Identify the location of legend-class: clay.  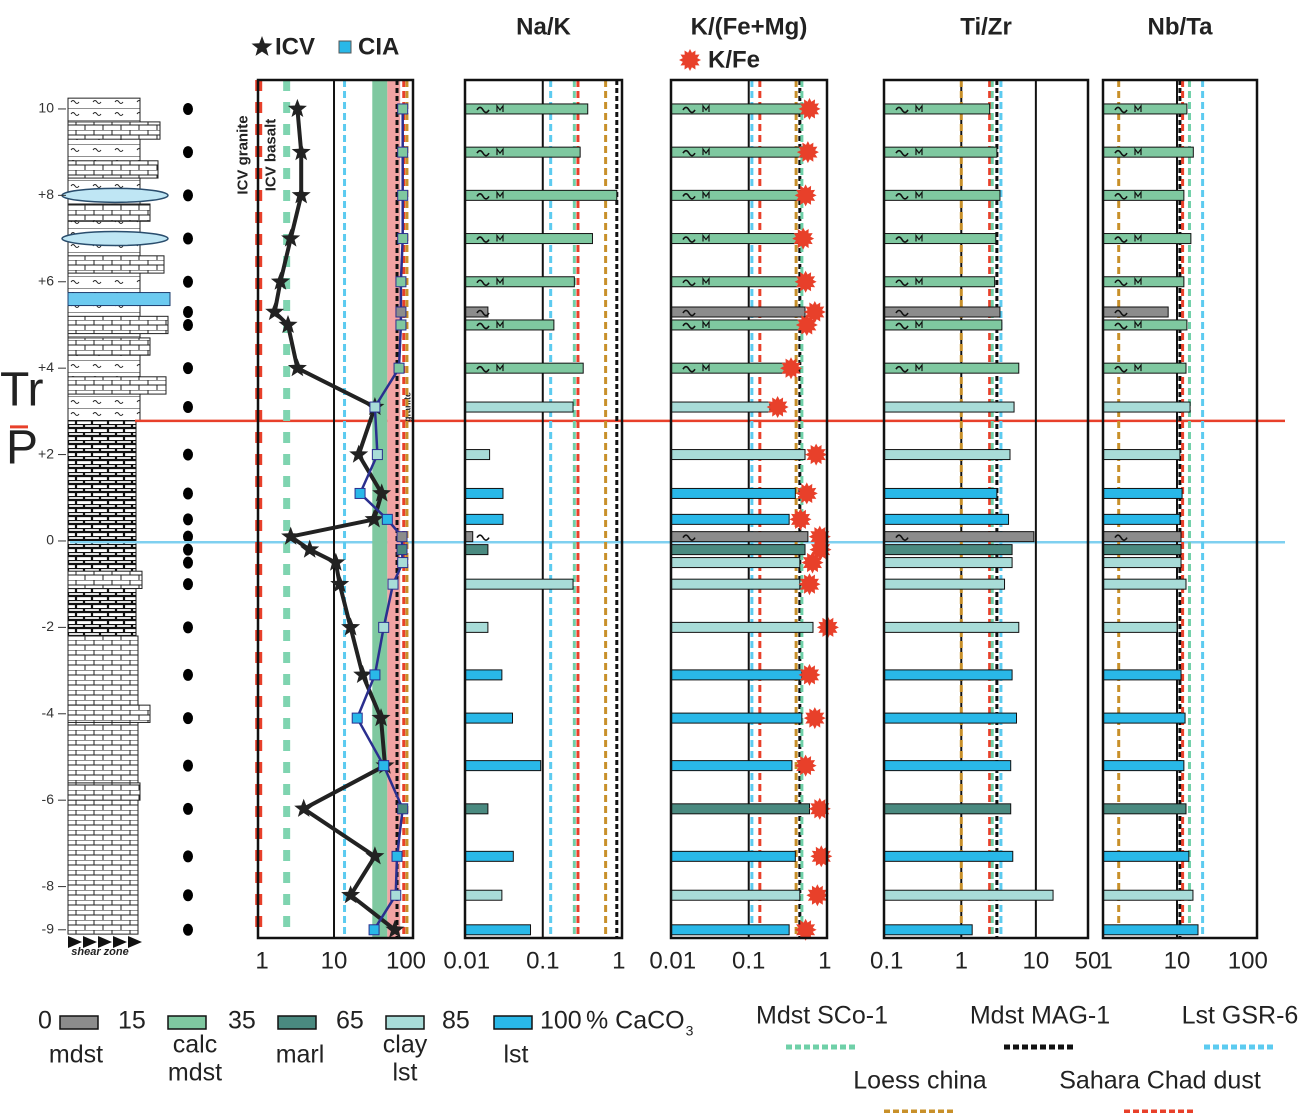
(405, 1045).